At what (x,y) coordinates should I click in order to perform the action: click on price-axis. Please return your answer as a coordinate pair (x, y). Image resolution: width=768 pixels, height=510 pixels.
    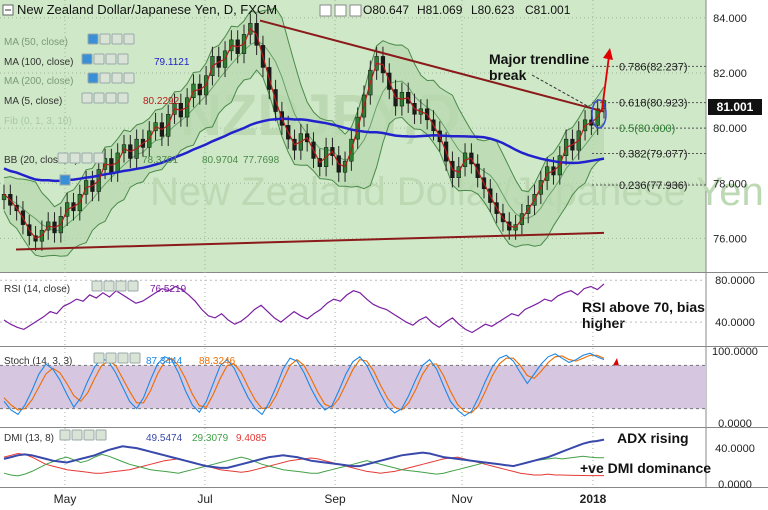
    Looking at the image, I should click on (737, 243).